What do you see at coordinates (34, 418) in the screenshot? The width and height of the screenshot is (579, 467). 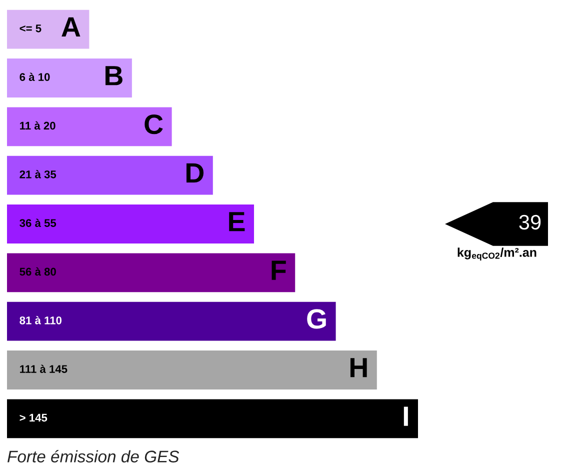 I see `annotation: > 145` at bounding box center [34, 418].